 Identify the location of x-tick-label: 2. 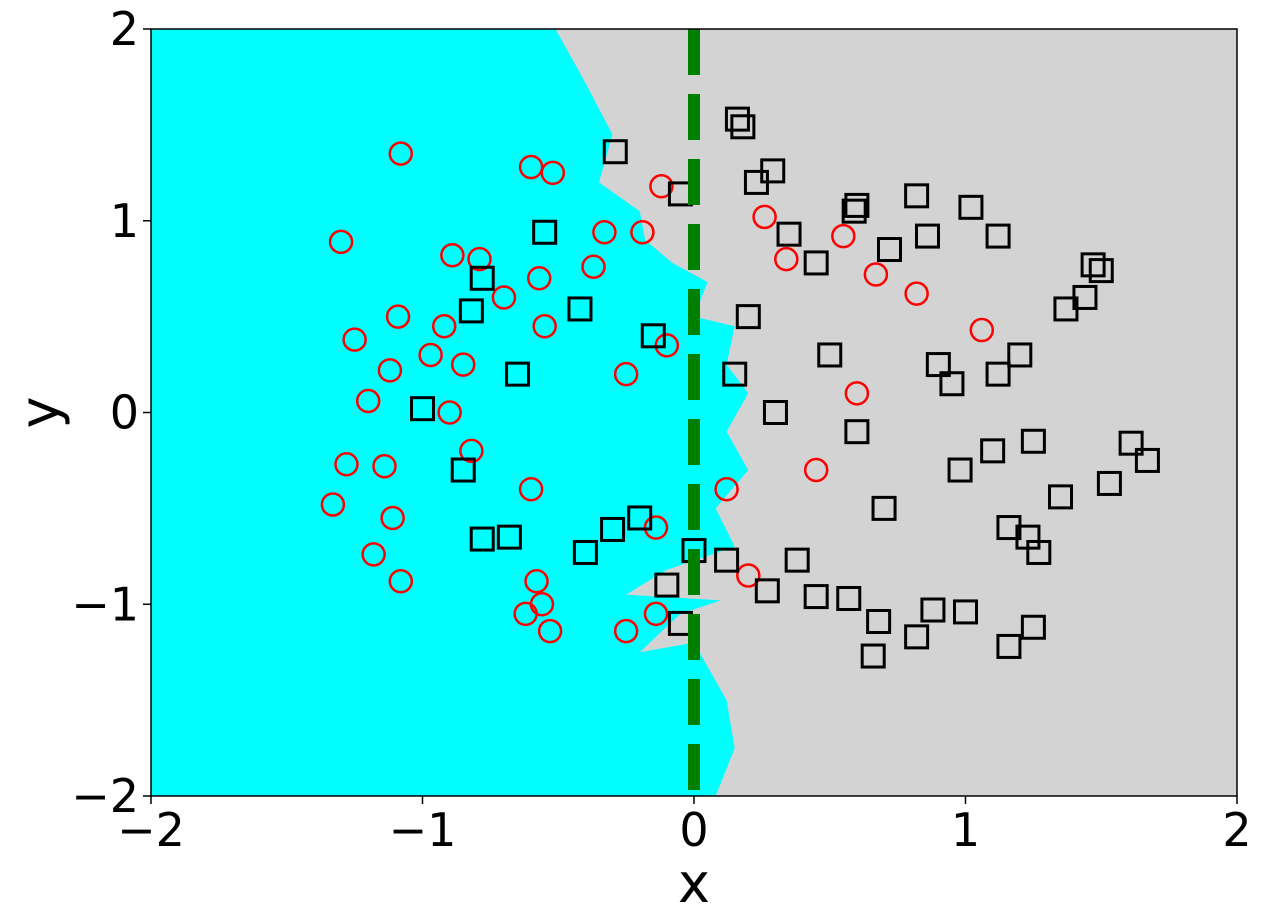
(1236, 830).